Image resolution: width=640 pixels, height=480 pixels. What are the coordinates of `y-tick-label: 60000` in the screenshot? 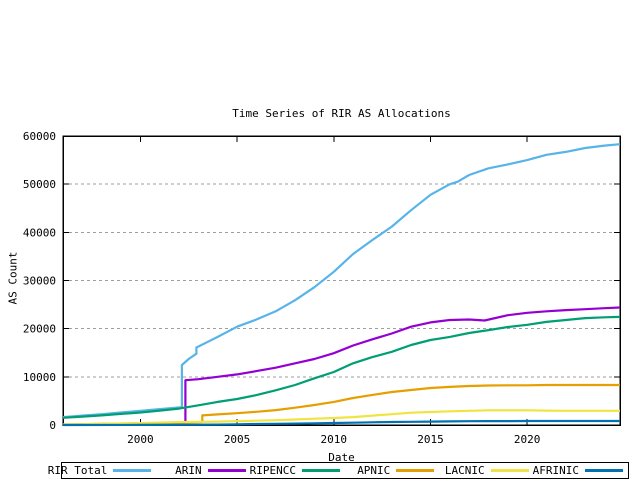 It's located at (39, 136).